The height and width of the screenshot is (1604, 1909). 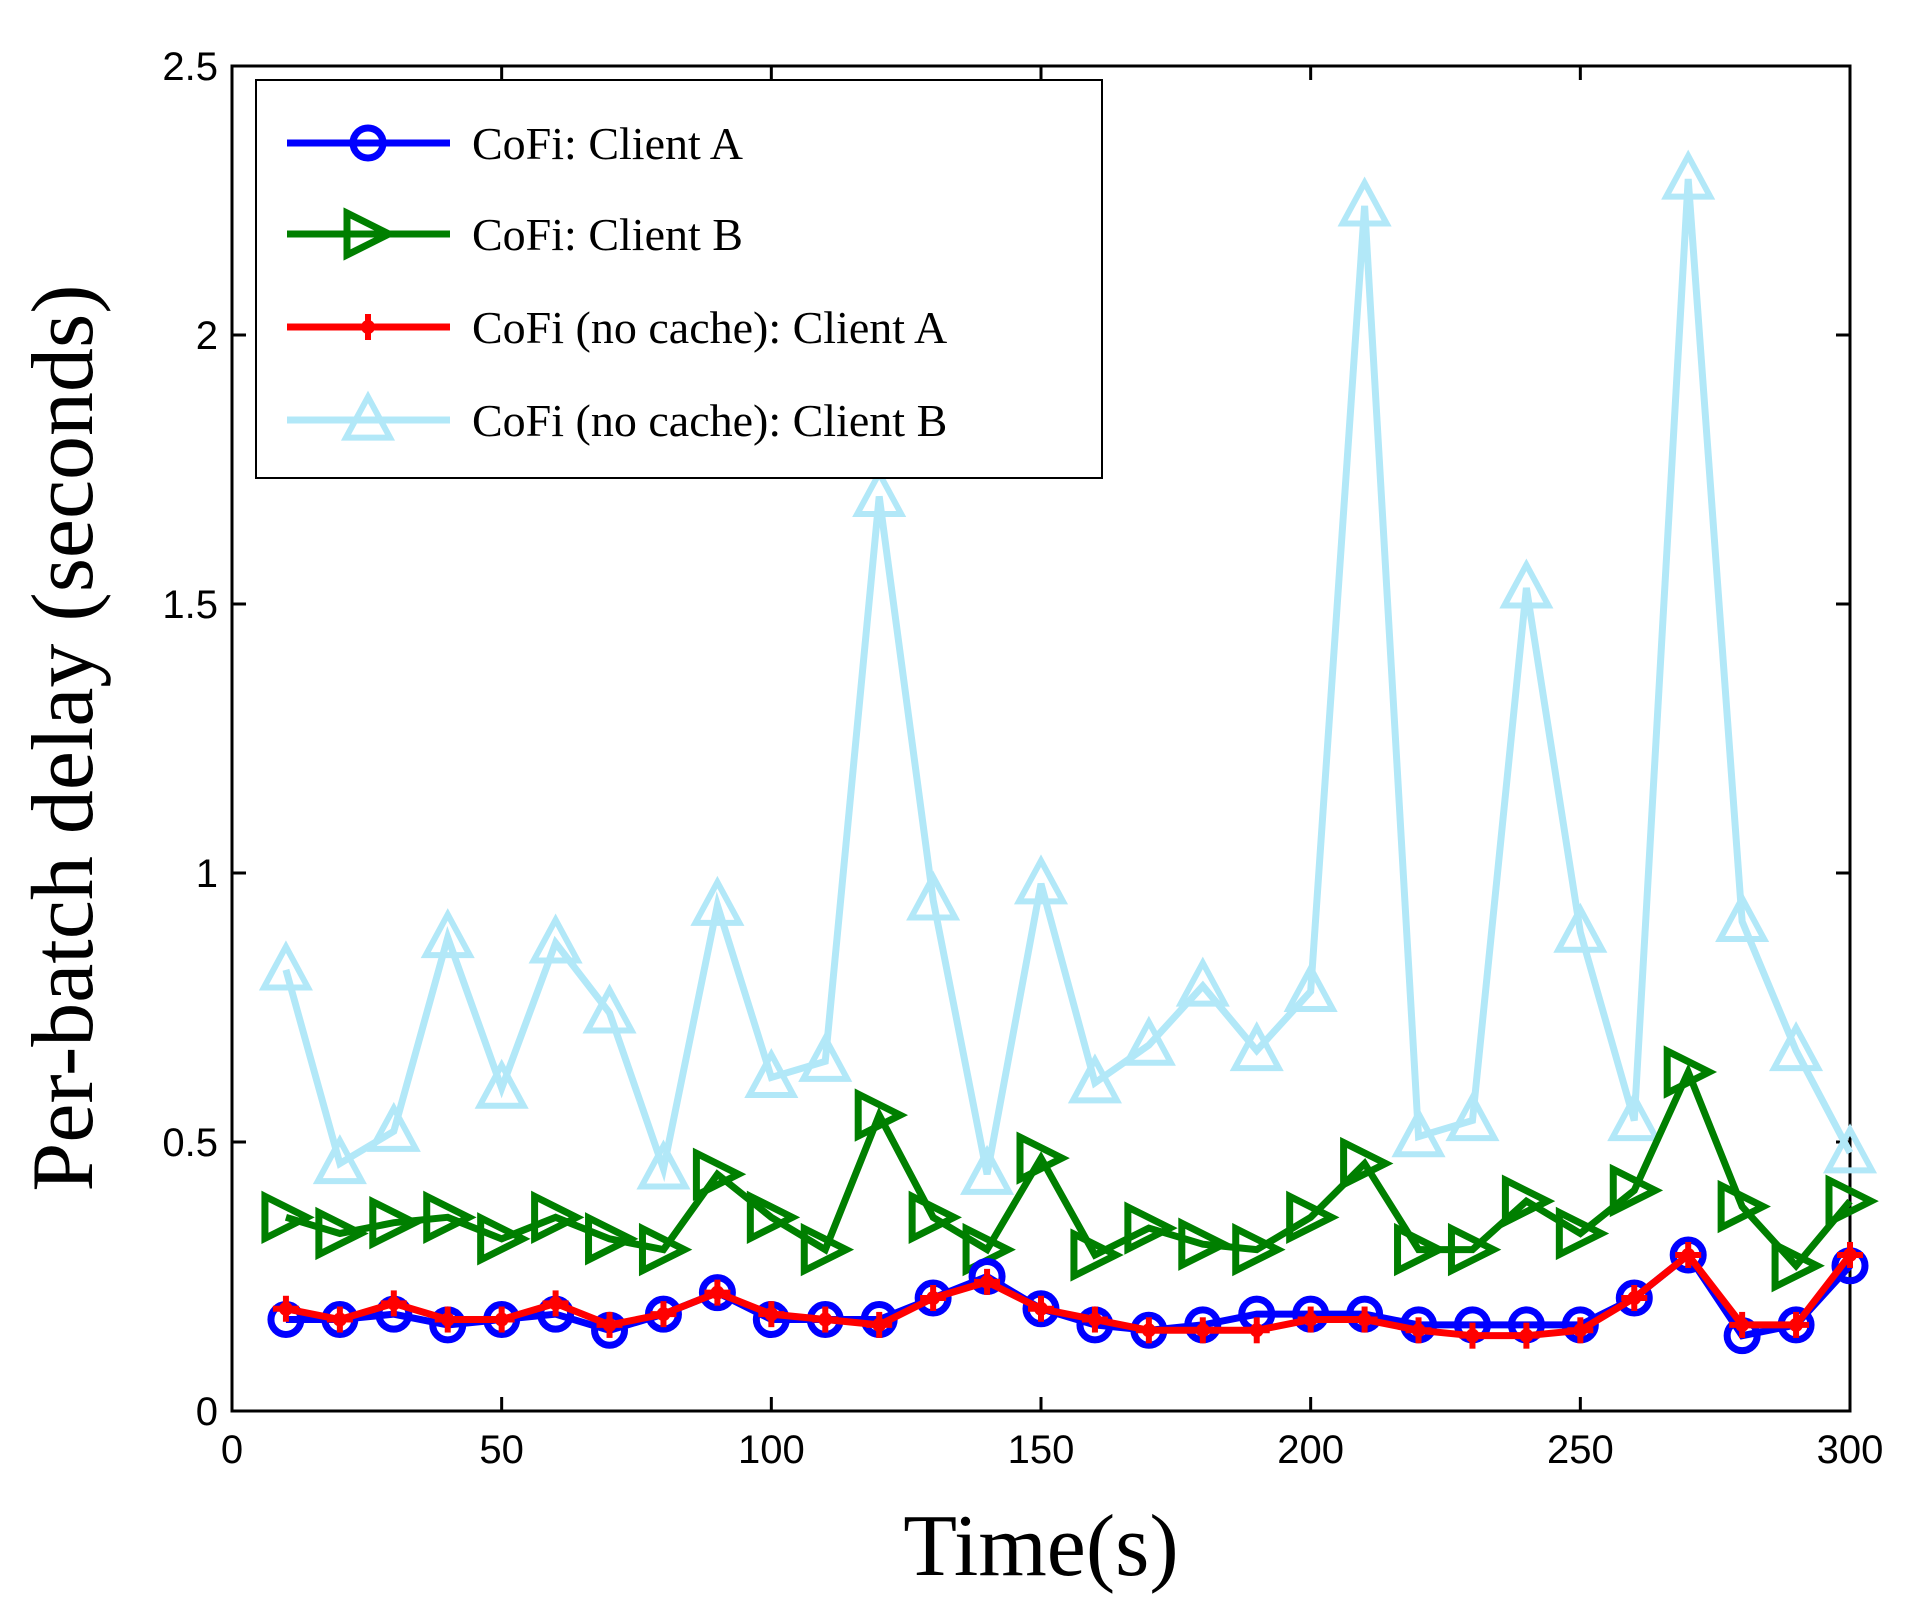 What do you see at coordinates (709, 327) in the screenshot?
I see `legend-label-3: CoFi (no cache): Client A` at bounding box center [709, 327].